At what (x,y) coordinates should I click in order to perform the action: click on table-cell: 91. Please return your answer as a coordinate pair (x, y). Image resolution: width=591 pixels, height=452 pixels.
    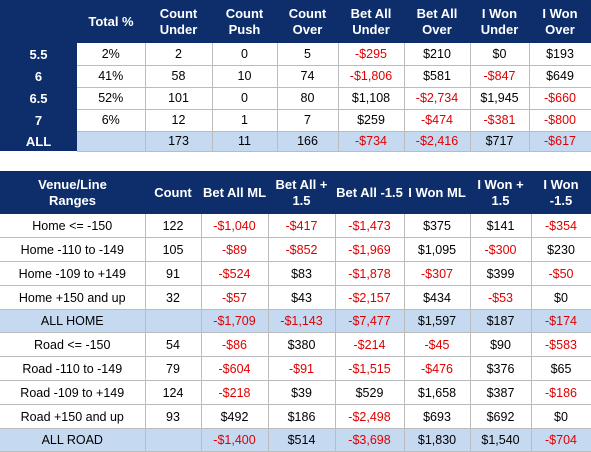
    Looking at the image, I should click on (173, 273).